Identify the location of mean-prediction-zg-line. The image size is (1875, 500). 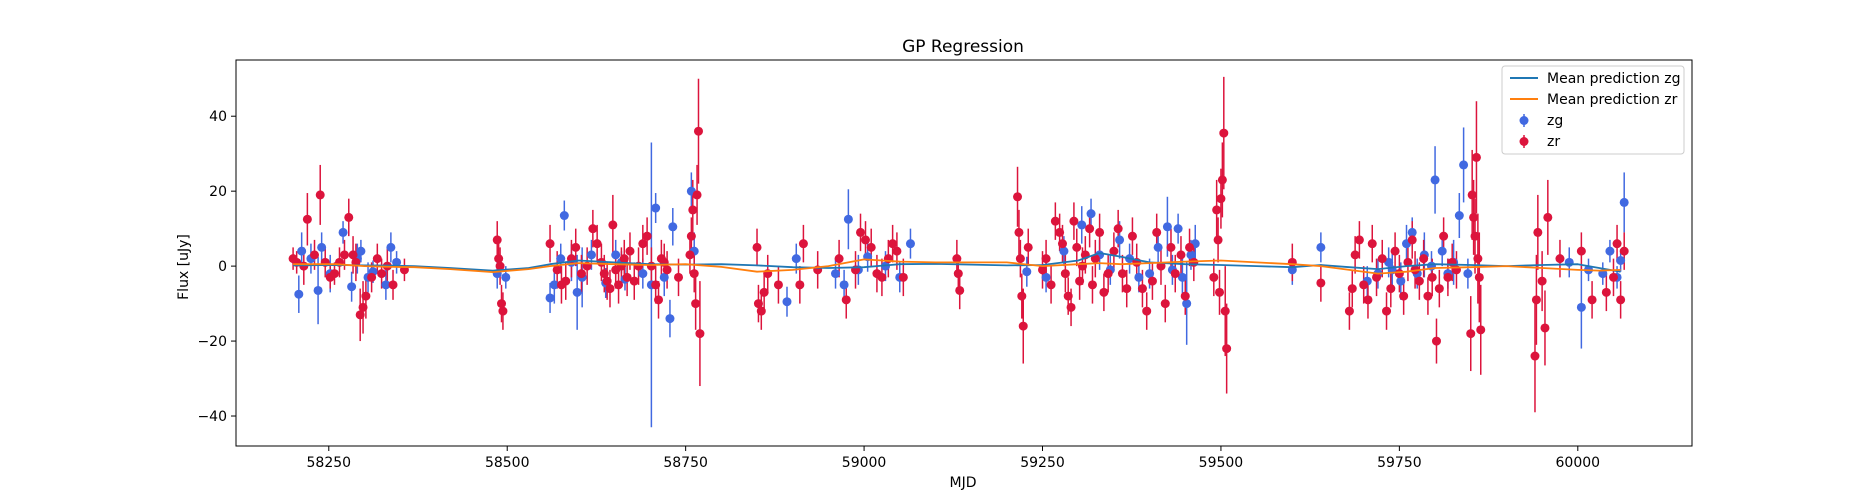
(957, 262).